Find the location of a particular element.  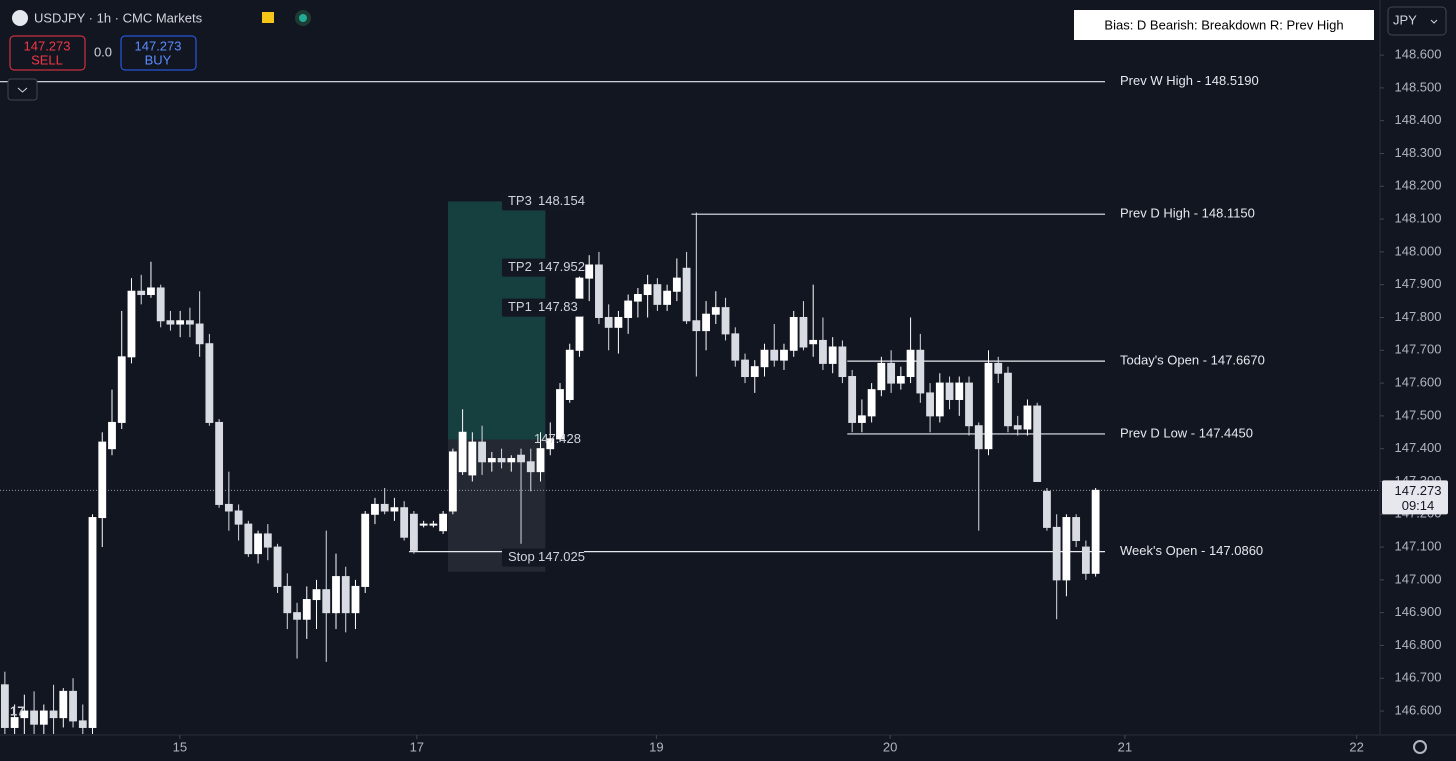

x-tick-label: 17 is located at coordinates (417, 746).